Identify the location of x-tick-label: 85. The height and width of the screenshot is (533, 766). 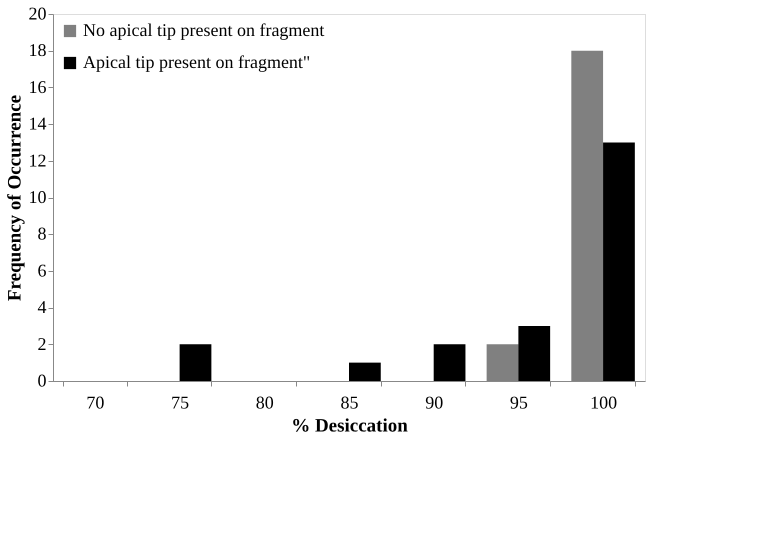
(349, 402).